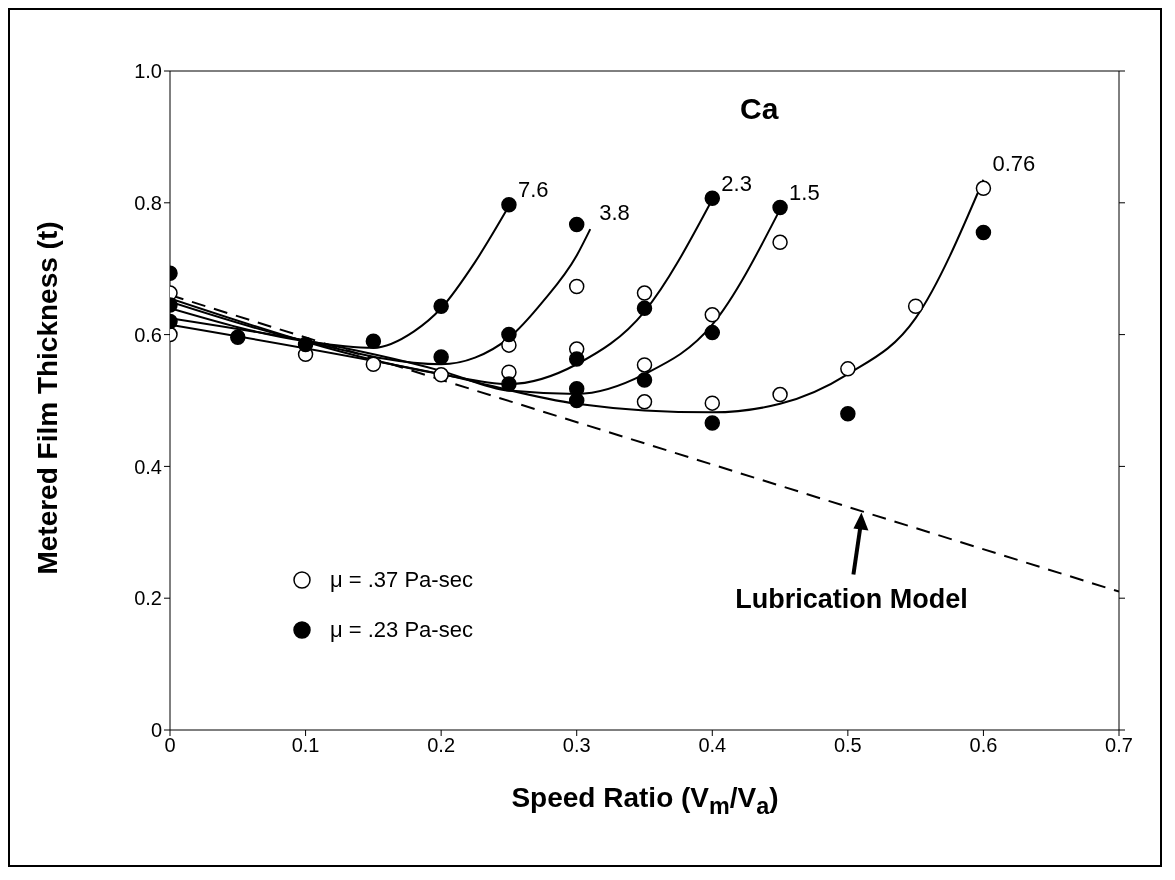 This screenshot has height=880, width=1175. What do you see at coordinates (48, 398) in the screenshot?
I see `y-axis-title: Metered Film Thickness (t)` at bounding box center [48, 398].